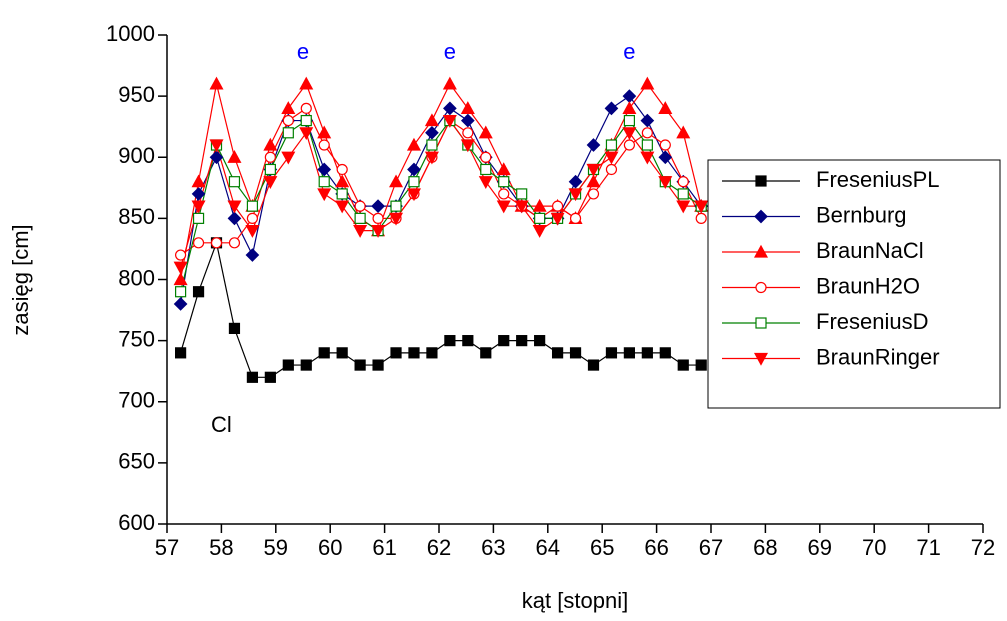  I want to click on y-tick-label: 900, so click(136, 155).